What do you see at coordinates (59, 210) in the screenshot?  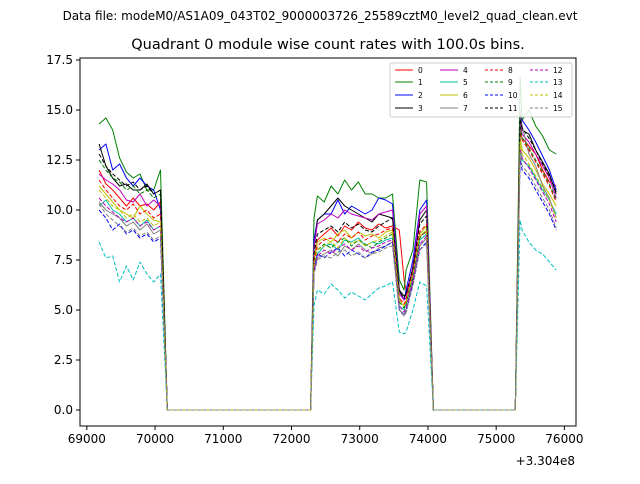 I see `y-tick-label: 10.0` at bounding box center [59, 210].